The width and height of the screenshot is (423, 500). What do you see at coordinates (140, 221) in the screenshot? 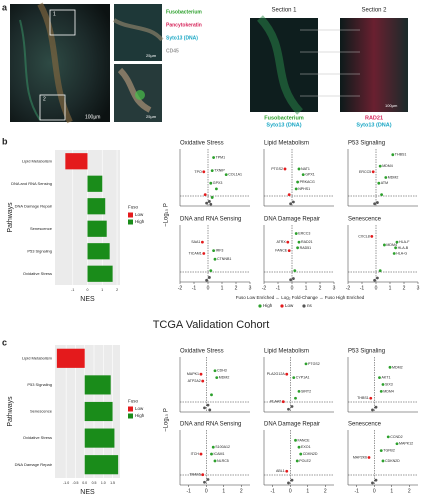
I see `legend-label: High` at bounding box center [140, 221].